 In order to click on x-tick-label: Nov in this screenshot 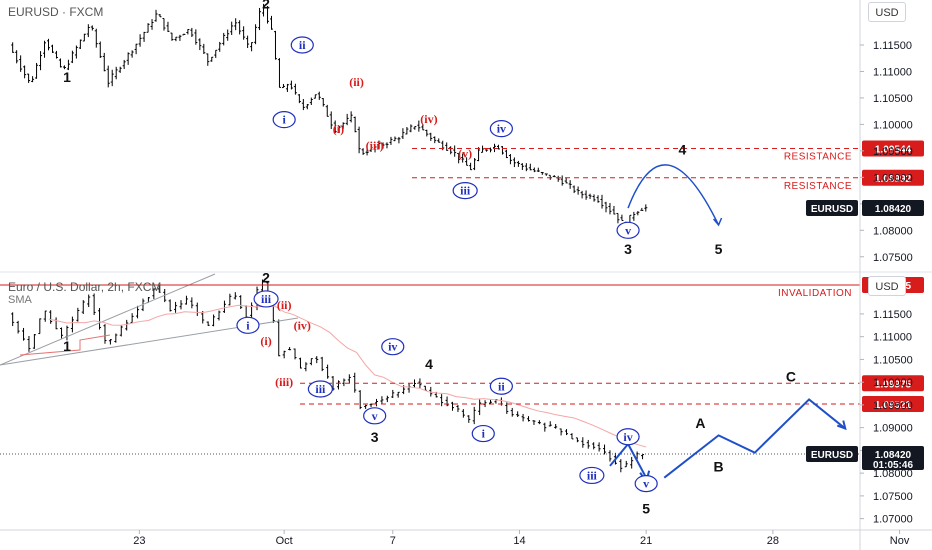, I will do `click(900, 541)`.